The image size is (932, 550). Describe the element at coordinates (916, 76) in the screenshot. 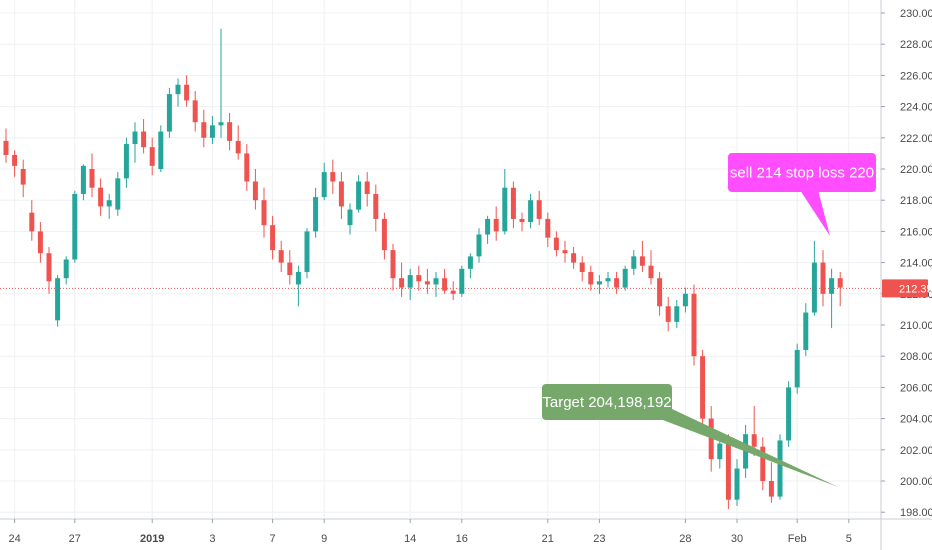

I see `y-tick-label: 226.00` at that location.